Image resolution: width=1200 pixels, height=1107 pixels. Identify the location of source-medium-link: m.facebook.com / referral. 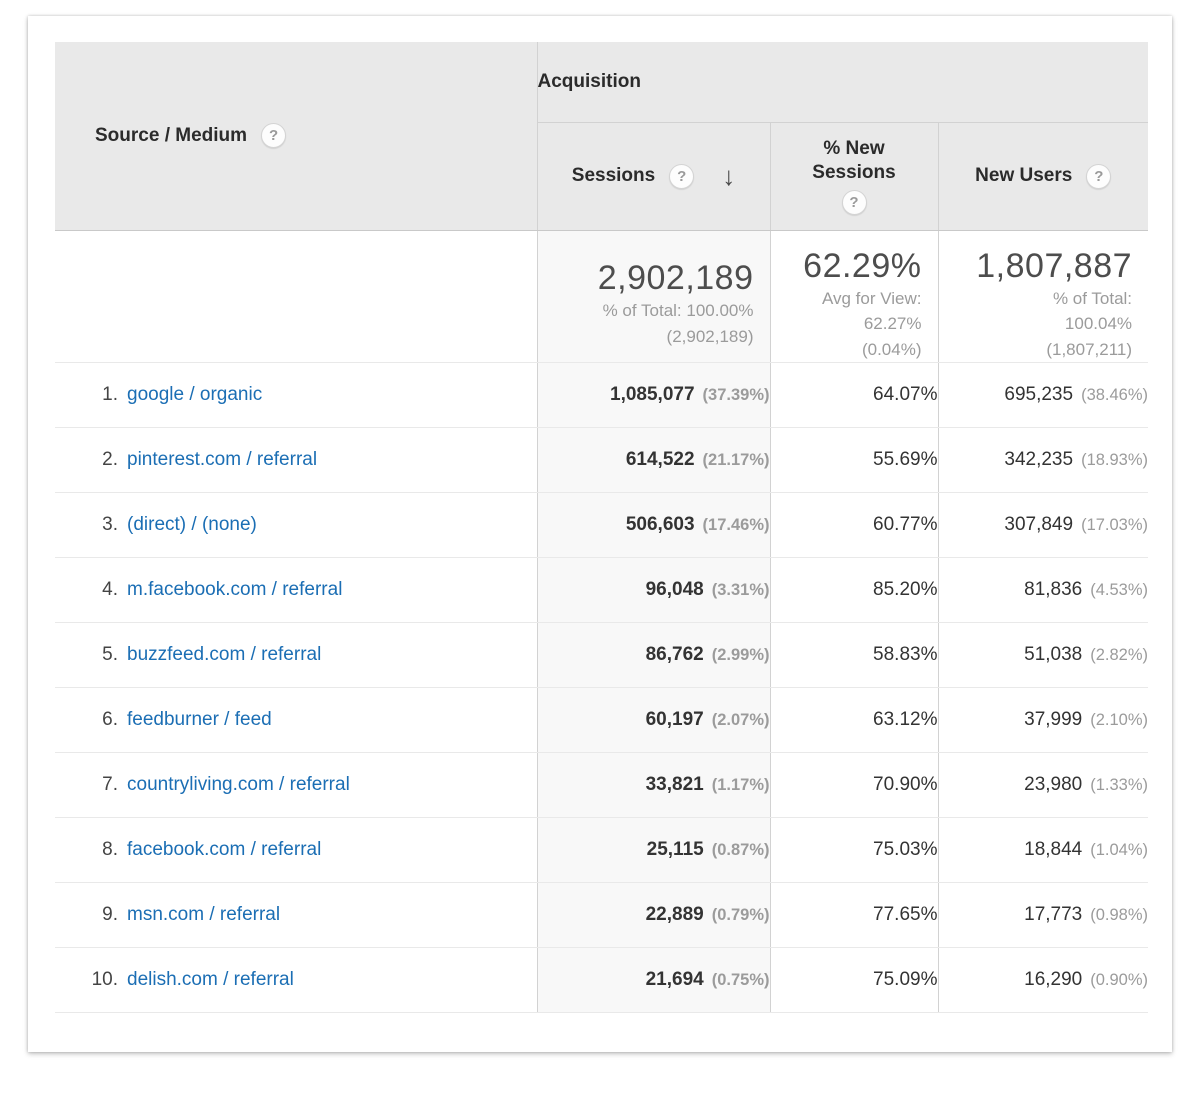
(235, 590).